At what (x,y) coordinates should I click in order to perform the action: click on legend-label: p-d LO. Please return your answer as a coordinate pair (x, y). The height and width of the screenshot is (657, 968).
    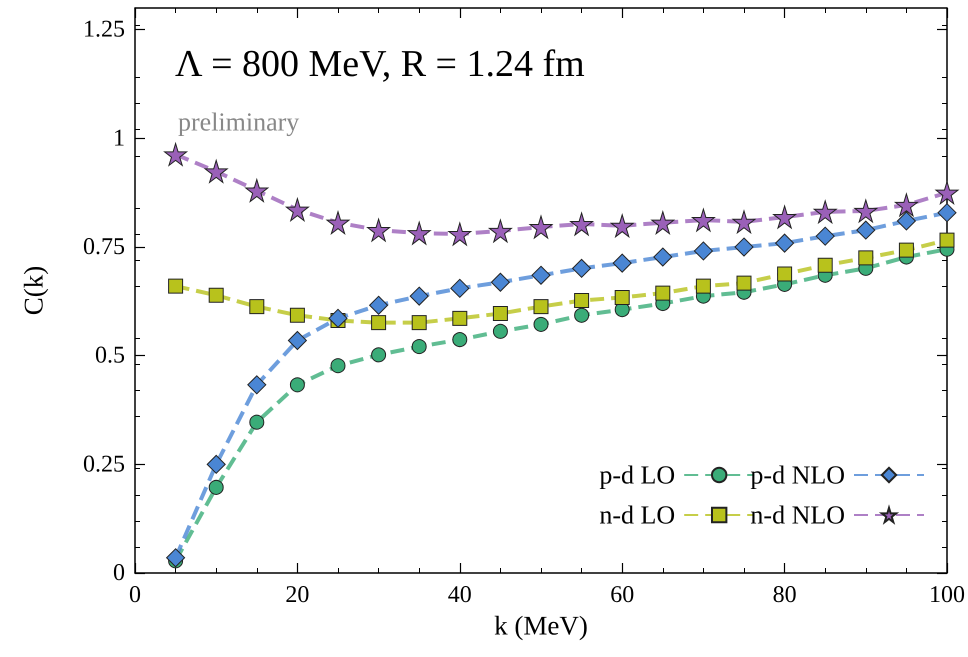
    Looking at the image, I should click on (637, 475).